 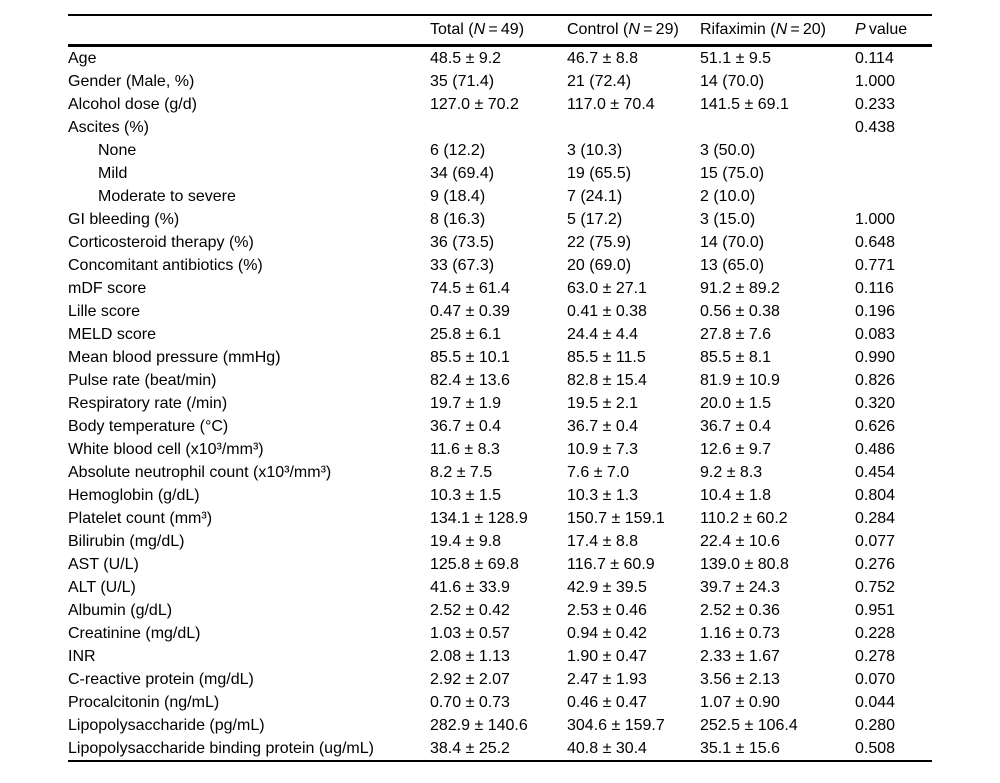 I want to click on control-value-cell: 7 (24.1), so click(x=595, y=196).